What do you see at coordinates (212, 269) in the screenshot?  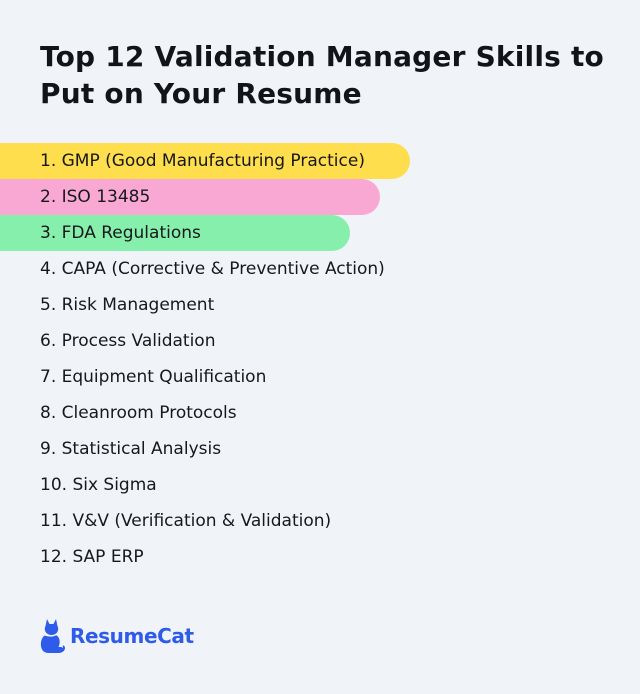 I see `skill-item: 4. CAPA (Corrective & Preventive Action)` at bounding box center [212, 269].